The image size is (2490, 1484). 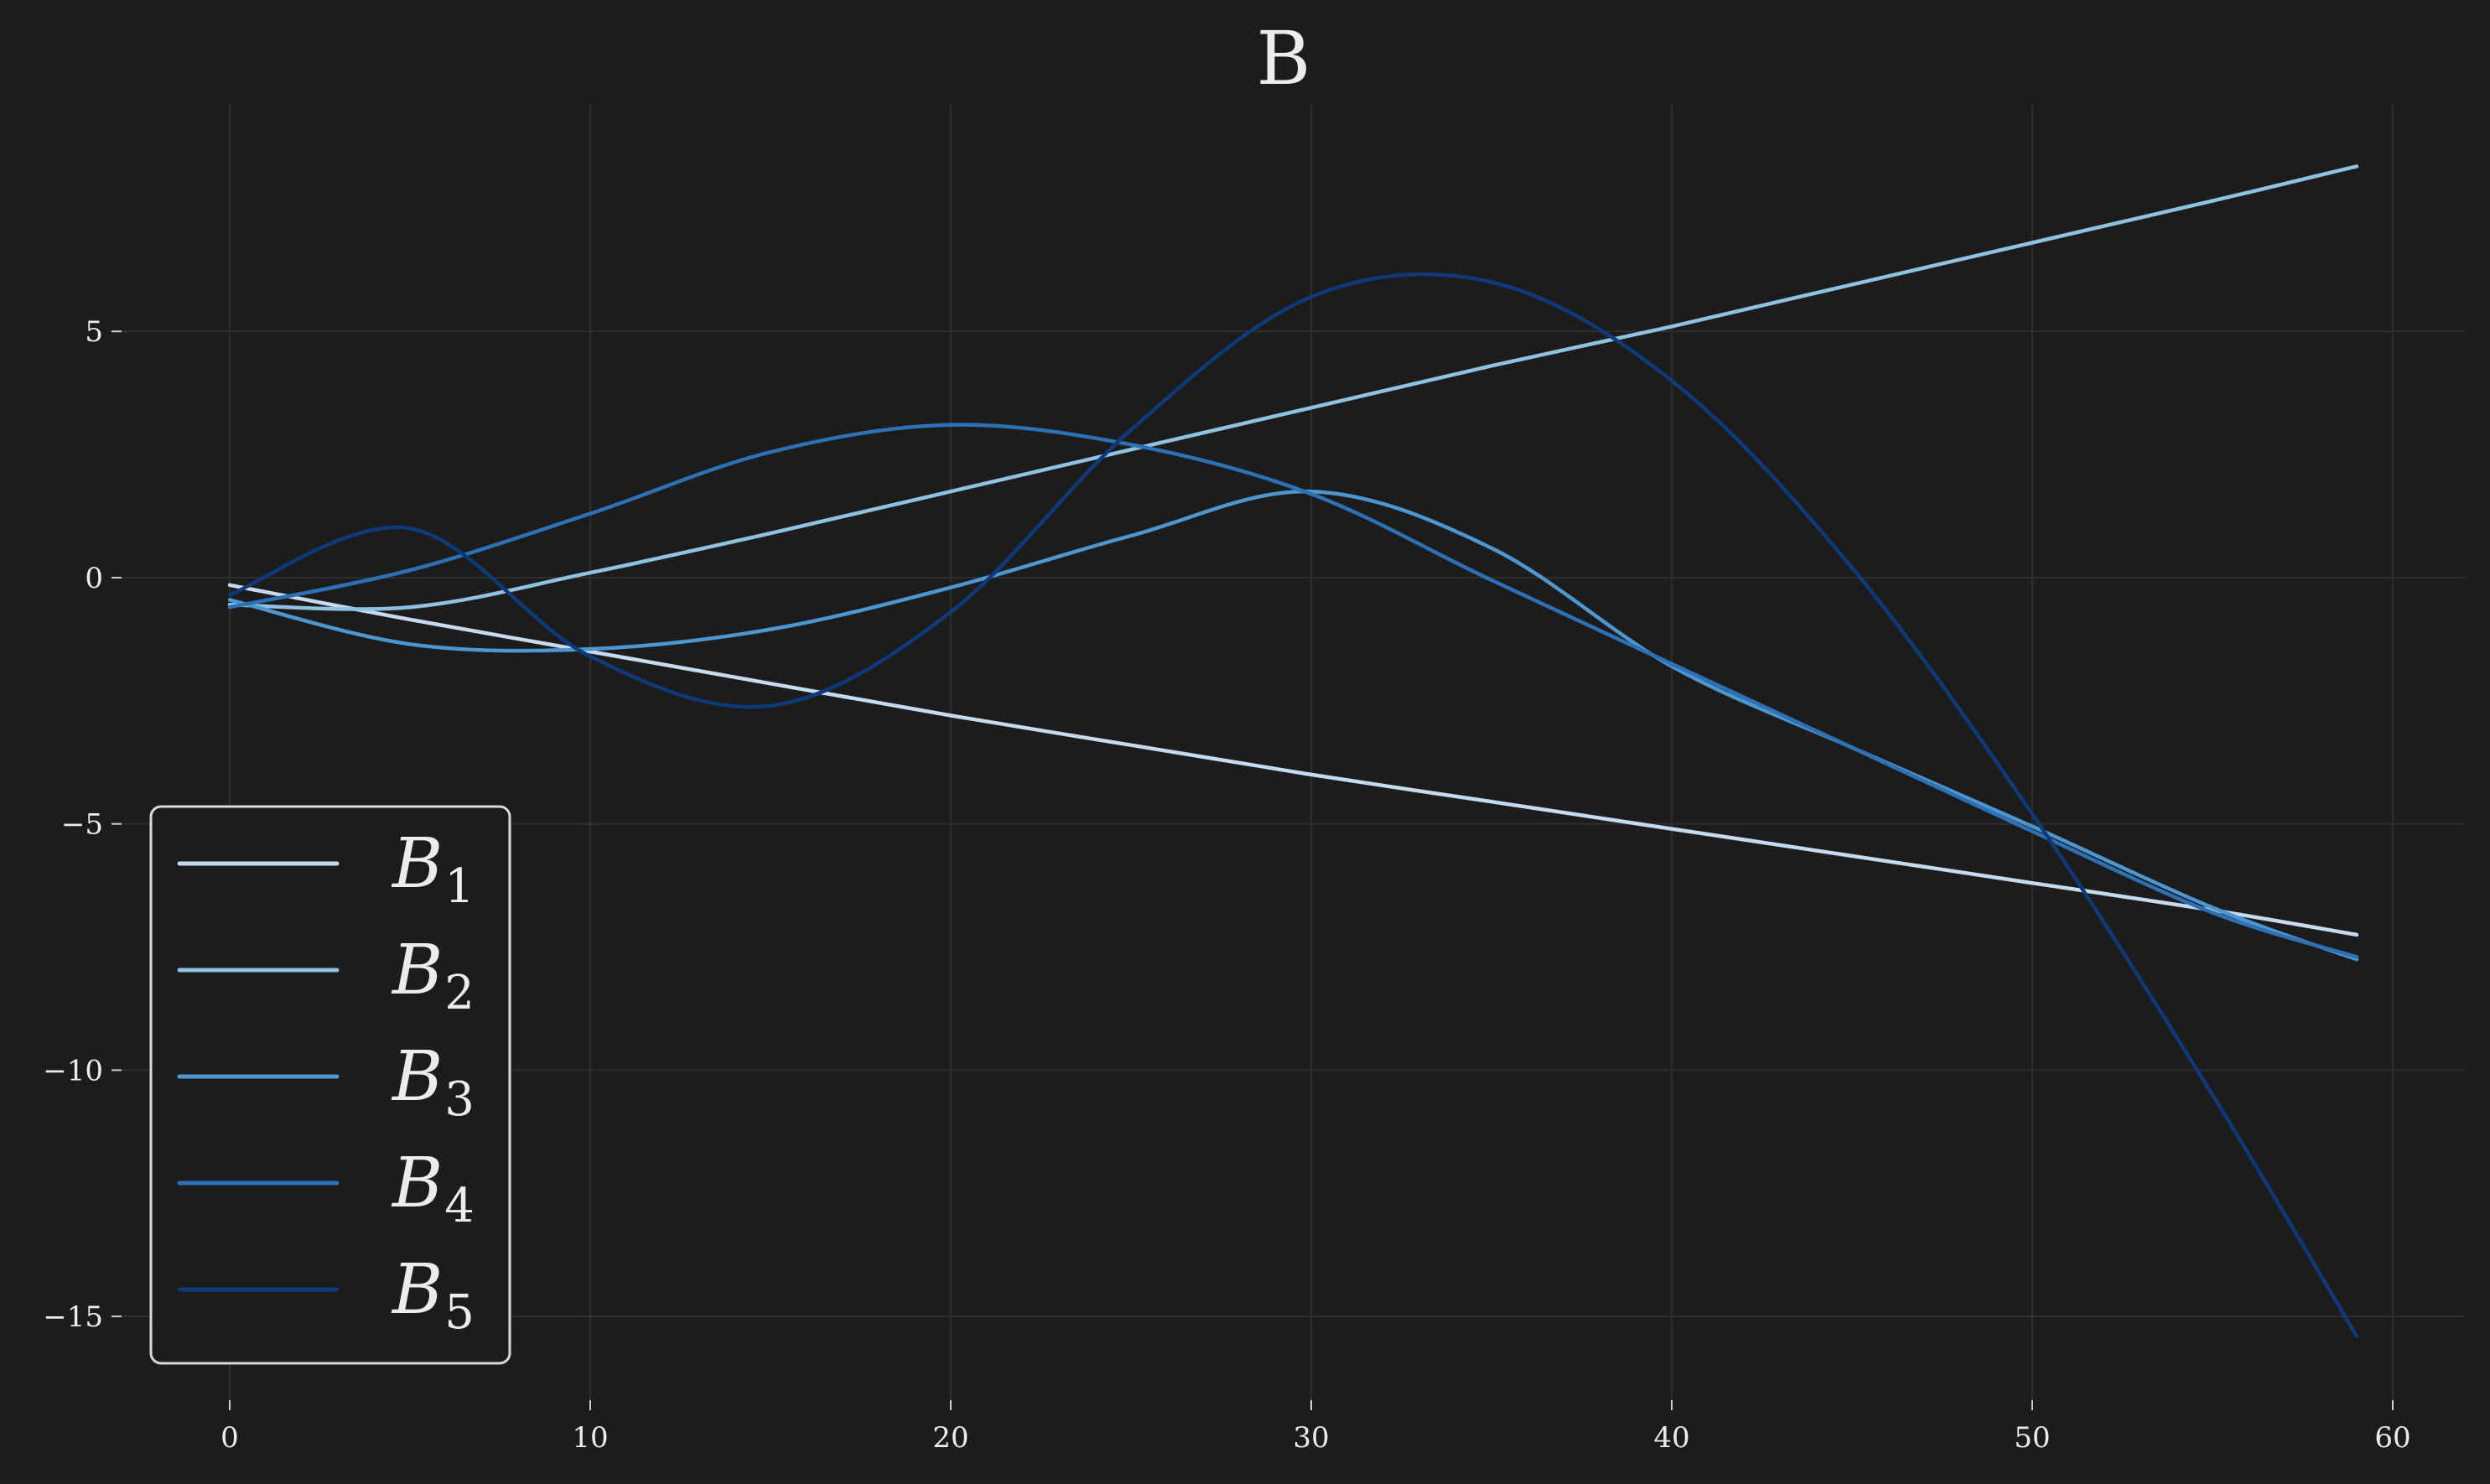 I want to click on legend-box, so click(x=330, y=1085).